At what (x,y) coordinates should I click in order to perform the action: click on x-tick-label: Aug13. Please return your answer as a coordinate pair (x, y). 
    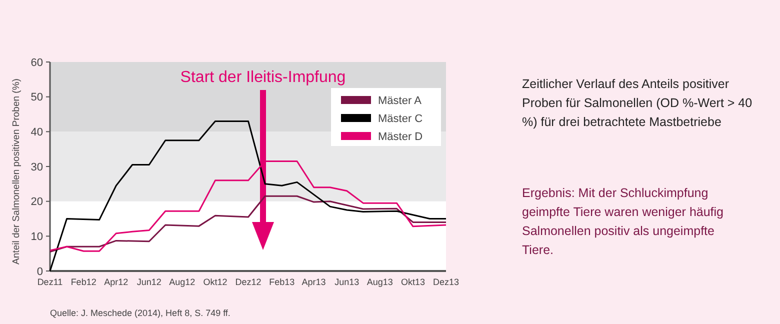
    Looking at the image, I should click on (379, 282).